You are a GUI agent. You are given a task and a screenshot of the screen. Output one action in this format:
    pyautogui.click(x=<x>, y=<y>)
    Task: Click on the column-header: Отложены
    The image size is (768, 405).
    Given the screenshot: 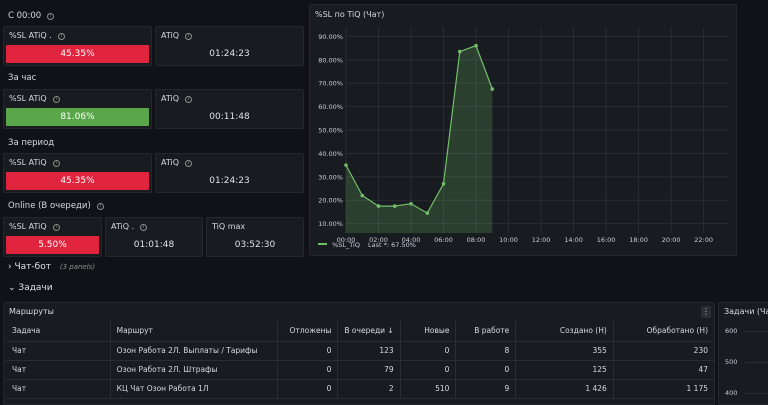 What is the action you would take?
    pyautogui.click(x=307, y=331)
    